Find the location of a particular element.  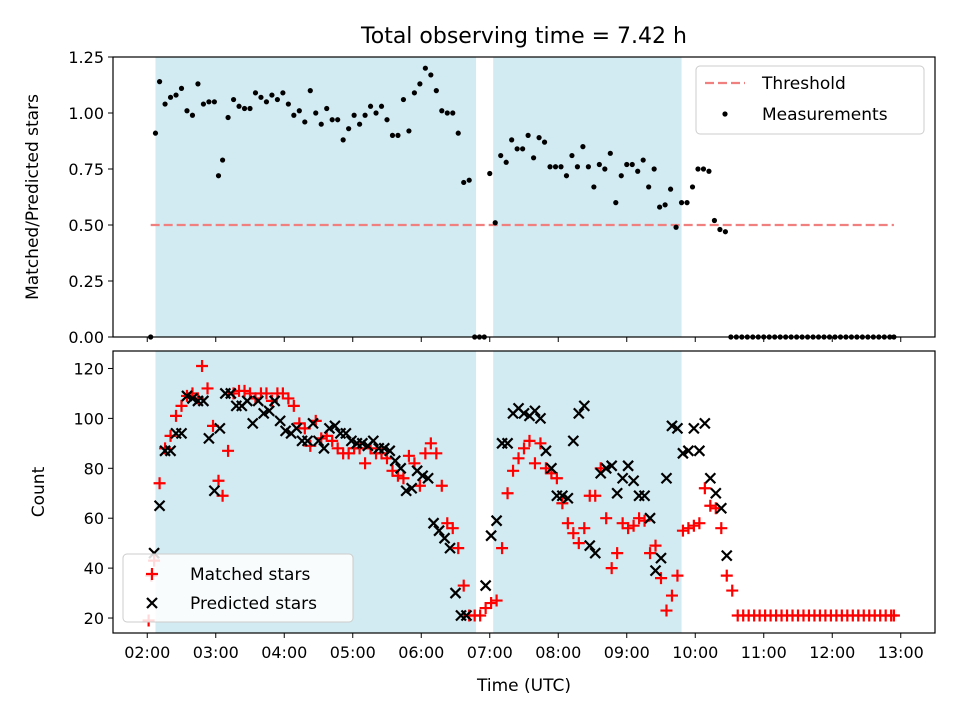

legend-predicted-label: Predicted stars is located at coordinates (253, 604).